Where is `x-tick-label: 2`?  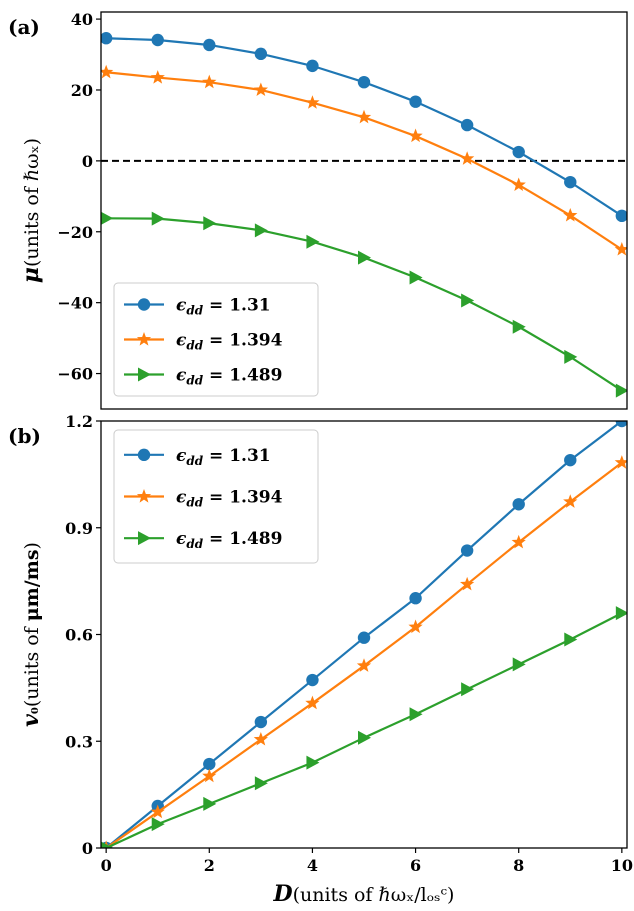
x-tick-label: 2 is located at coordinates (209, 865).